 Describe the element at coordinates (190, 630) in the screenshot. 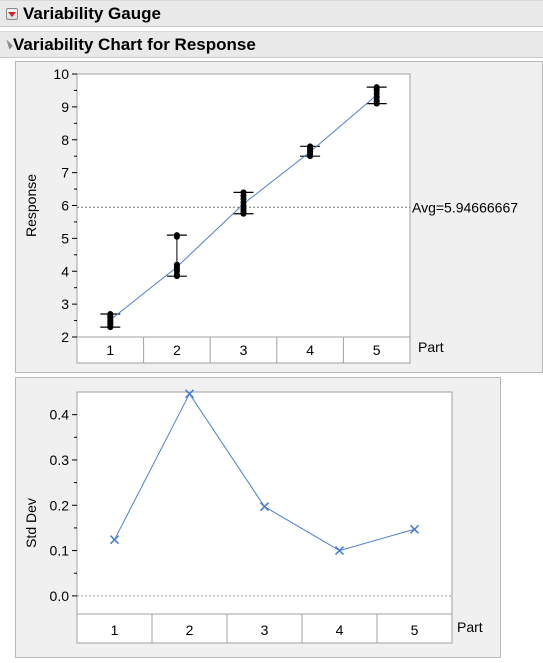

I see `stddev-part-axis-label: 2` at that location.